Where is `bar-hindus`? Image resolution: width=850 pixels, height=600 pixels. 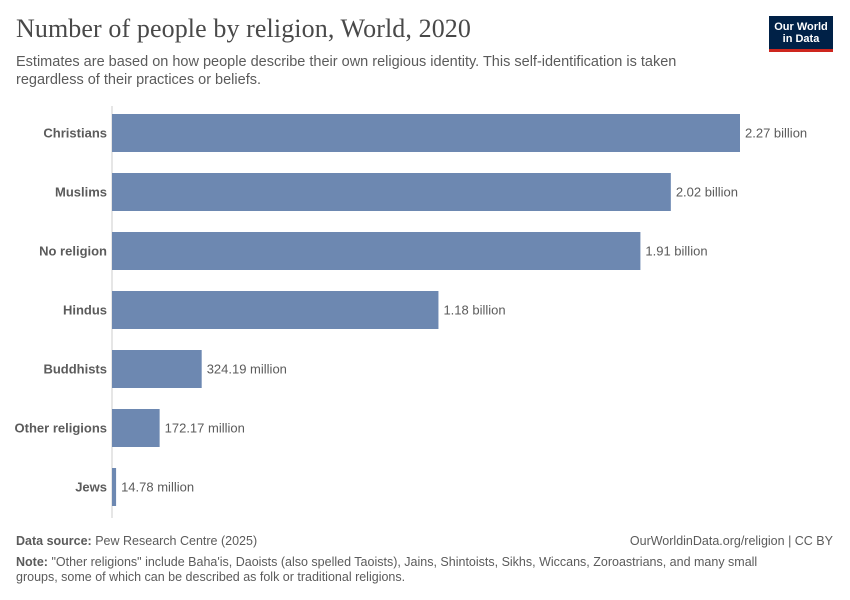 bar-hindus is located at coordinates (275, 310).